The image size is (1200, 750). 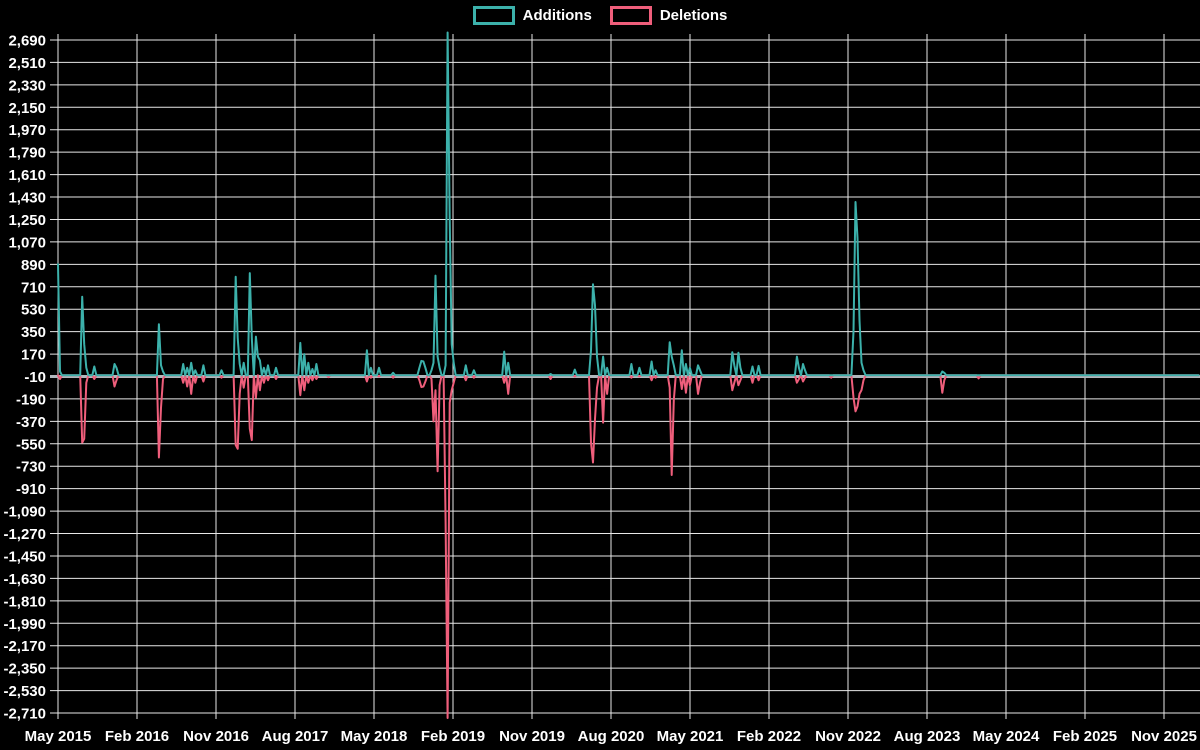 What do you see at coordinates (33, 265) in the screenshot?
I see `y-tick-label: 890` at bounding box center [33, 265].